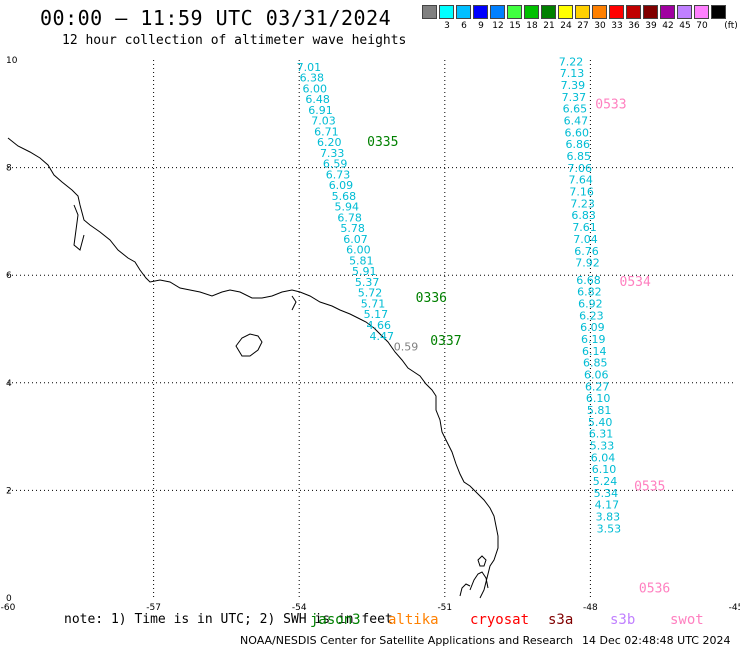  Describe the element at coordinates (335, 620) in the screenshot. I see `satellite-legend-item: jason3` at that location.